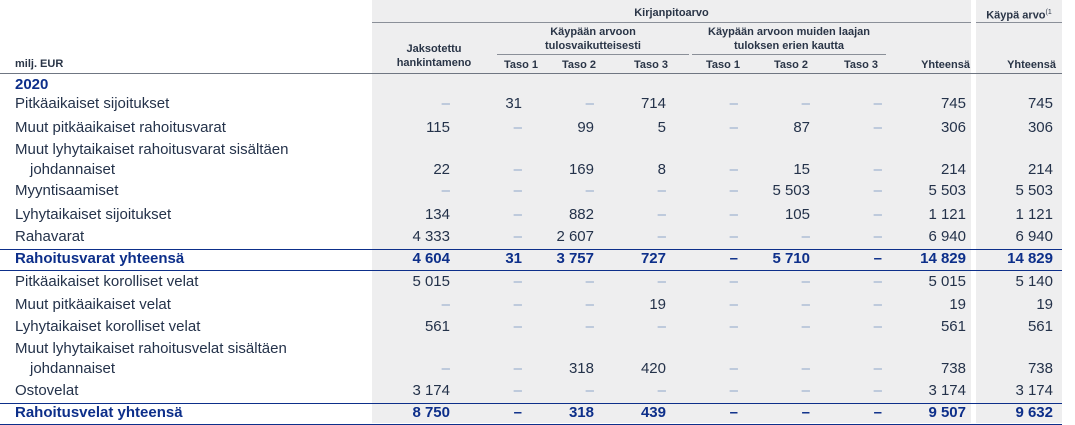  Describe the element at coordinates (581, 169) in the screenshot. I see `table-cell: 169` at that location.